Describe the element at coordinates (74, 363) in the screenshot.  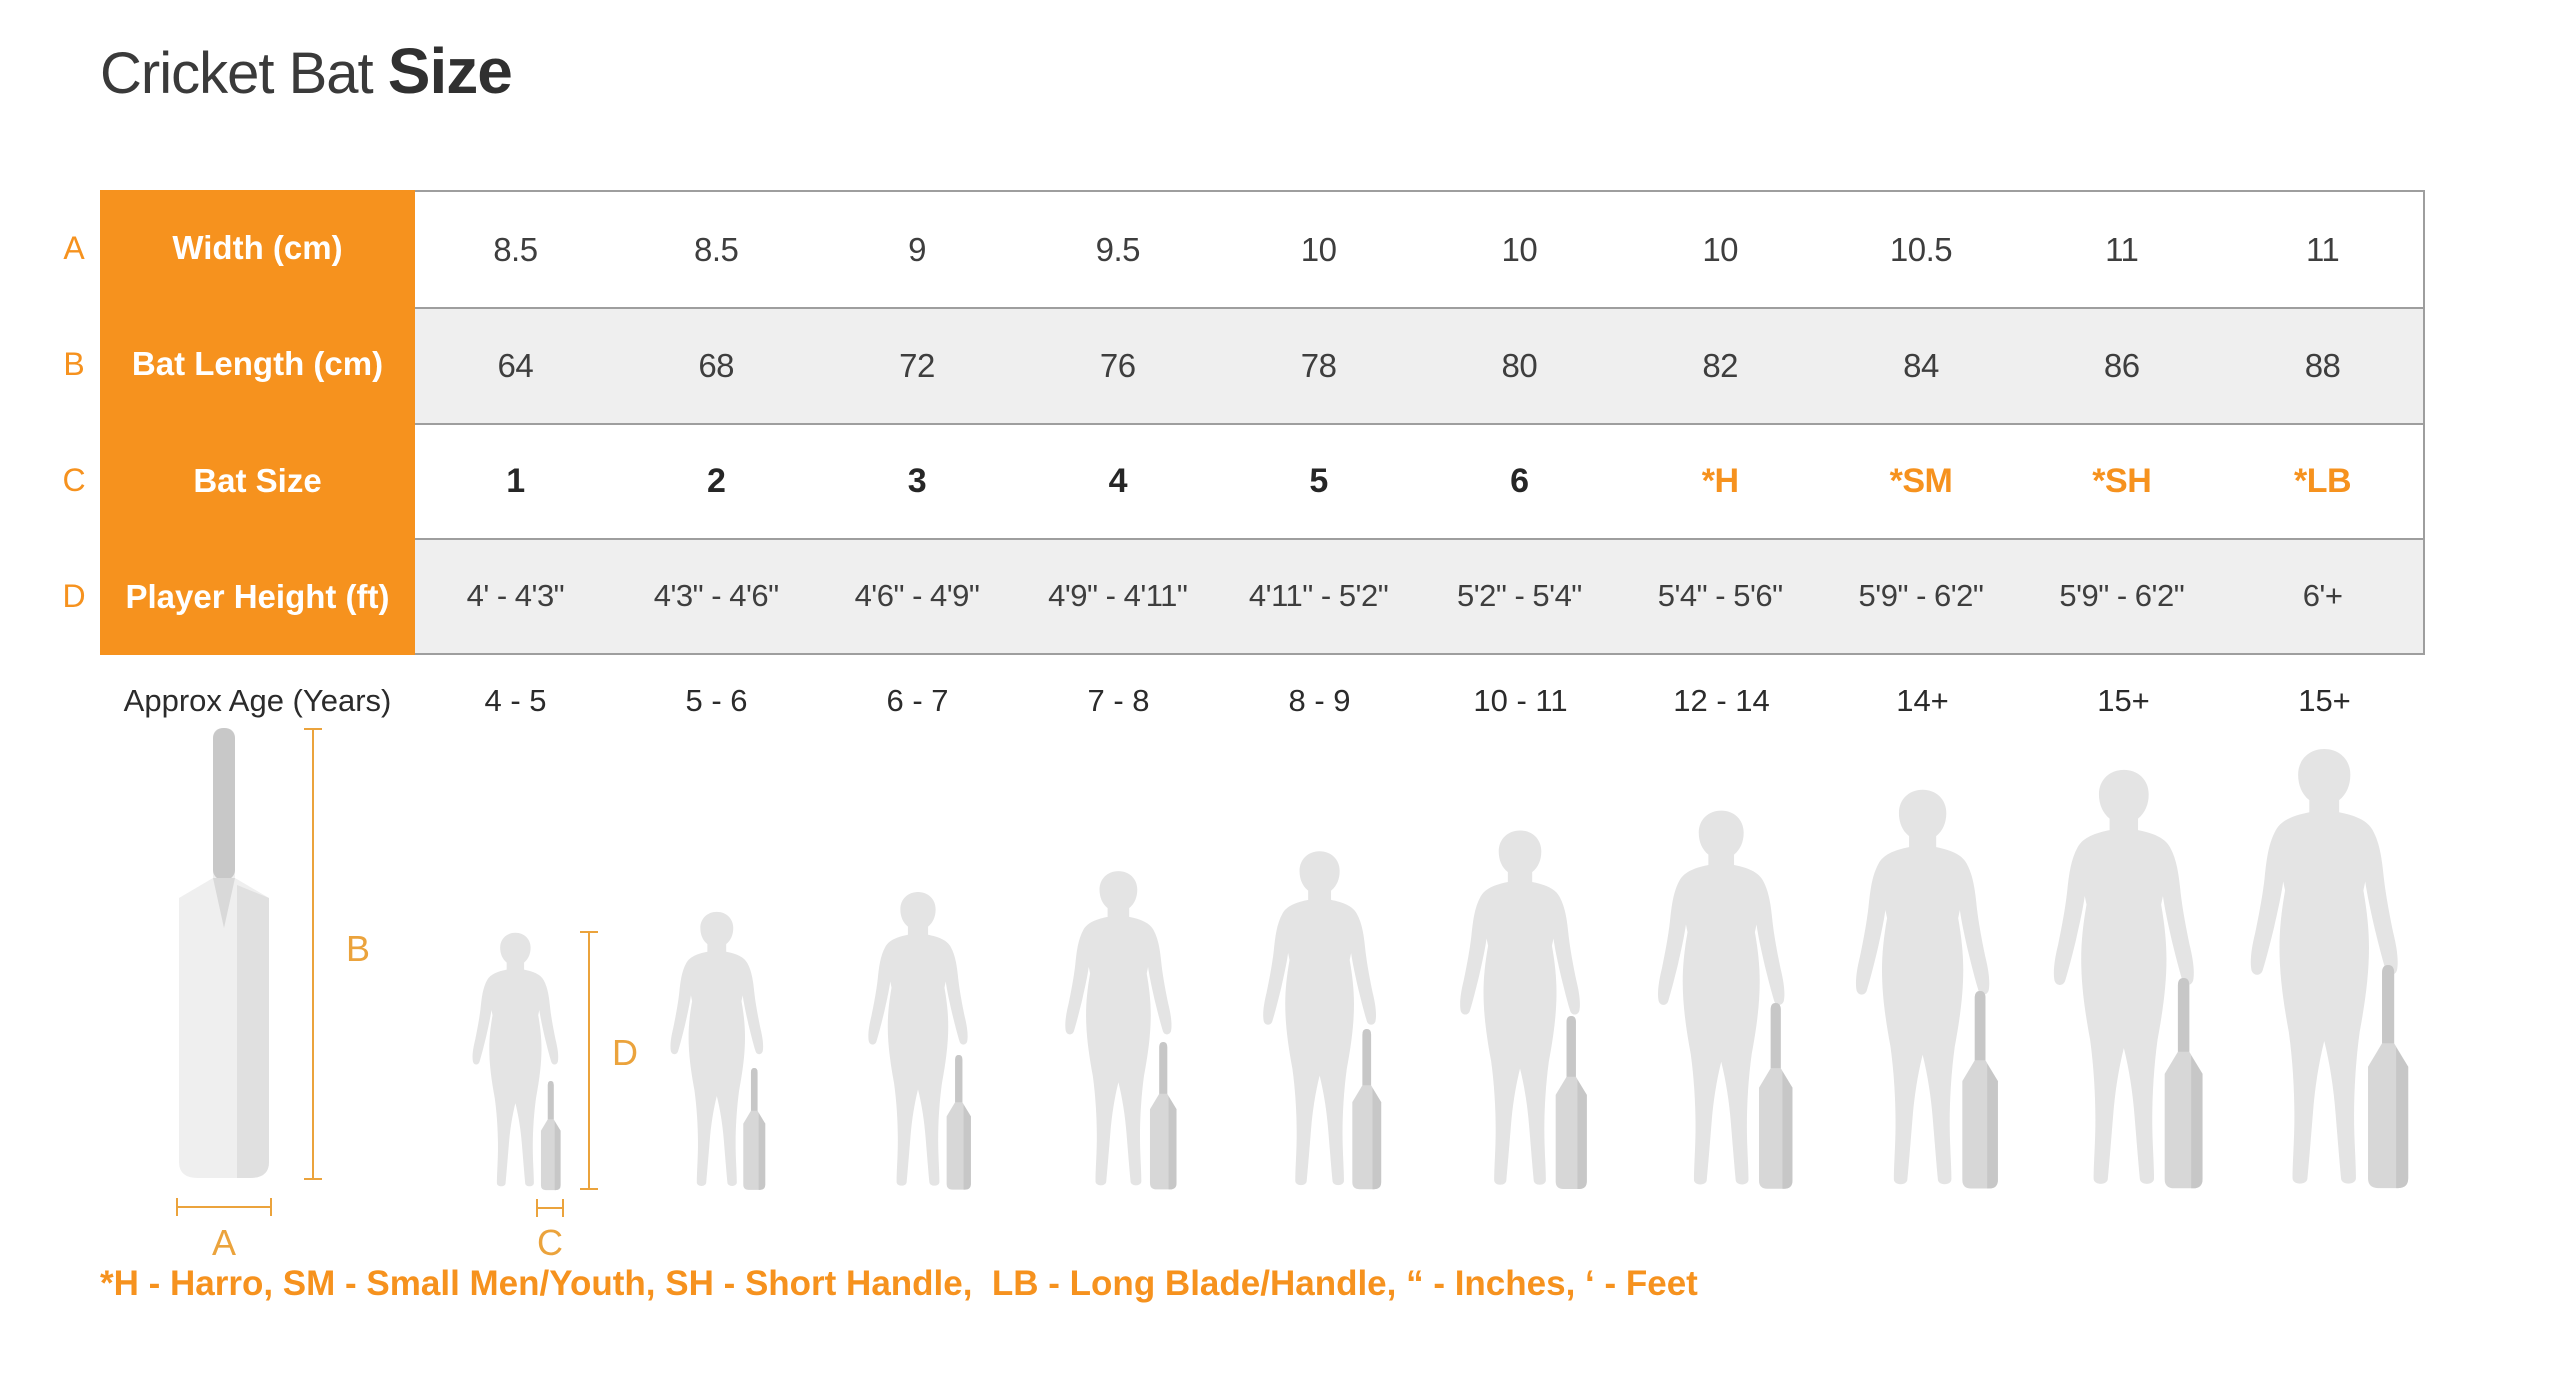
I see `row-letter-B: B` at that location.